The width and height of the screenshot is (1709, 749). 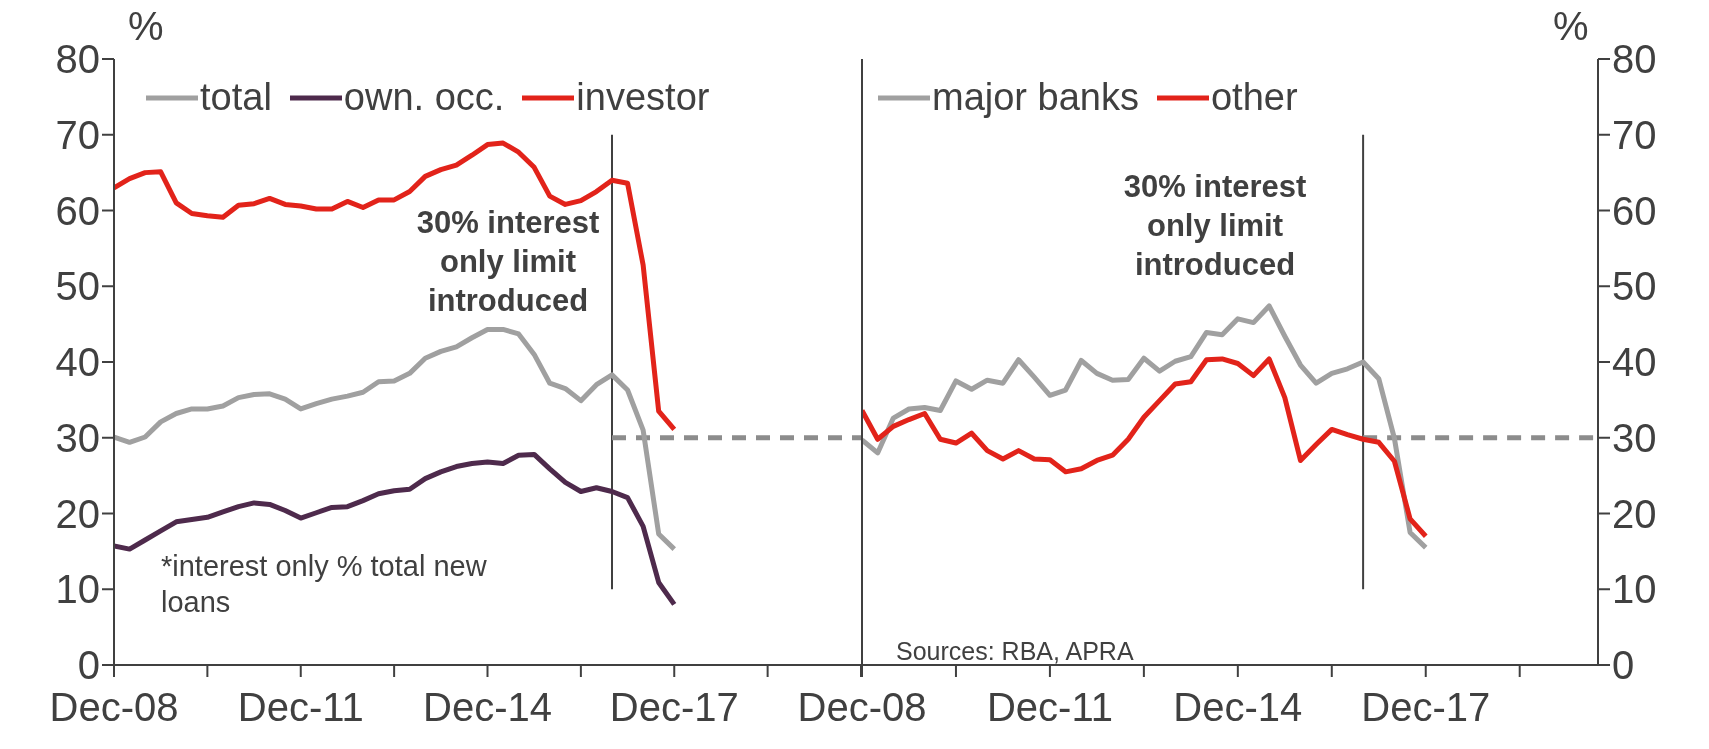 What do you see at coordinates (1035, 97) in the screenshot?
I see `legend-label: major banks` at bounding box center [1035, 97].